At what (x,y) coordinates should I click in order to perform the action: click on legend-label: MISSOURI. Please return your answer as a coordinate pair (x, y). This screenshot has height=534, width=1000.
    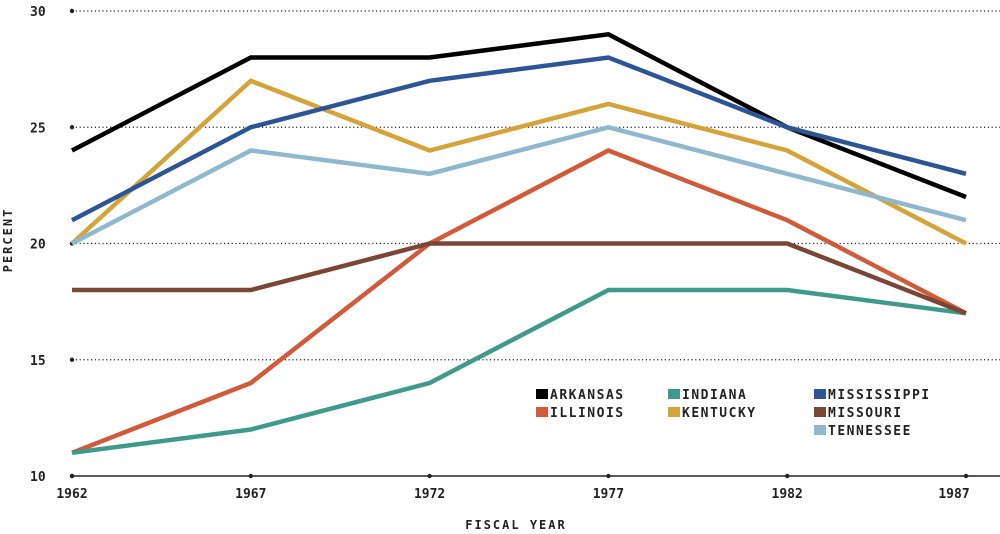
    Looking at the image, I should click on (865, 413).